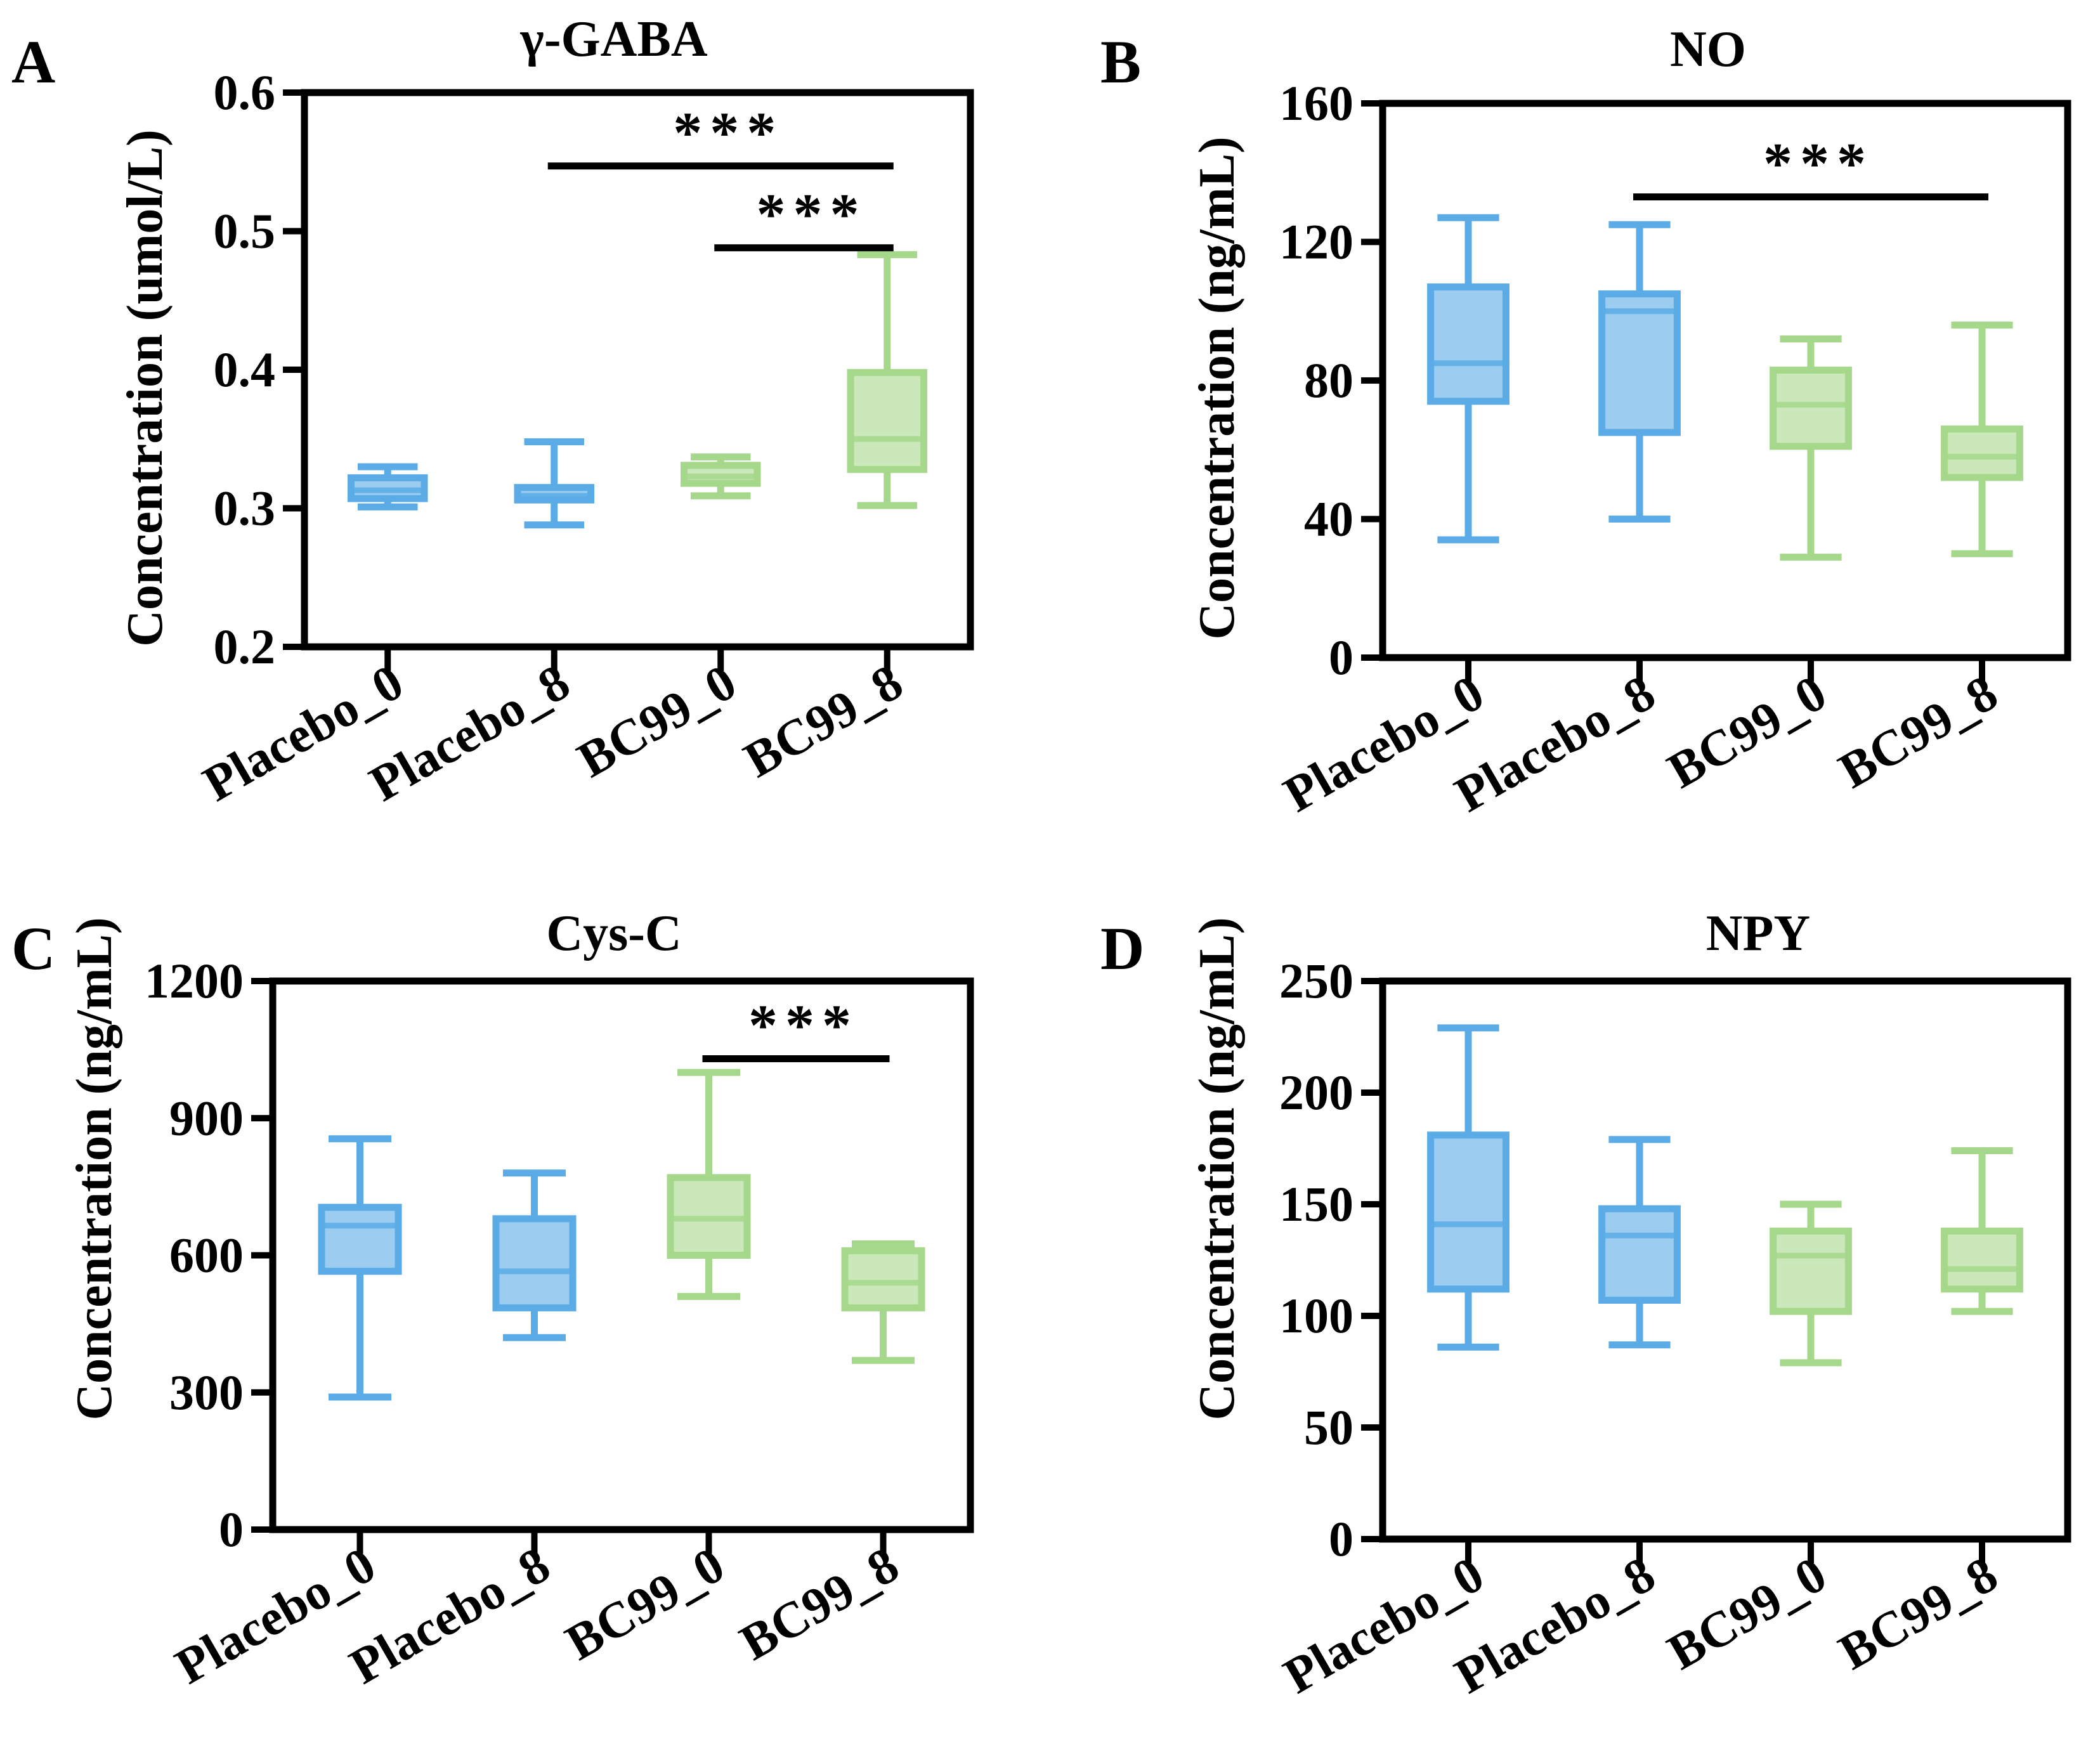 The height and width of the screenshot is (1749, 2100). I want to click on chart-title: NPY, so click(1758, 933).